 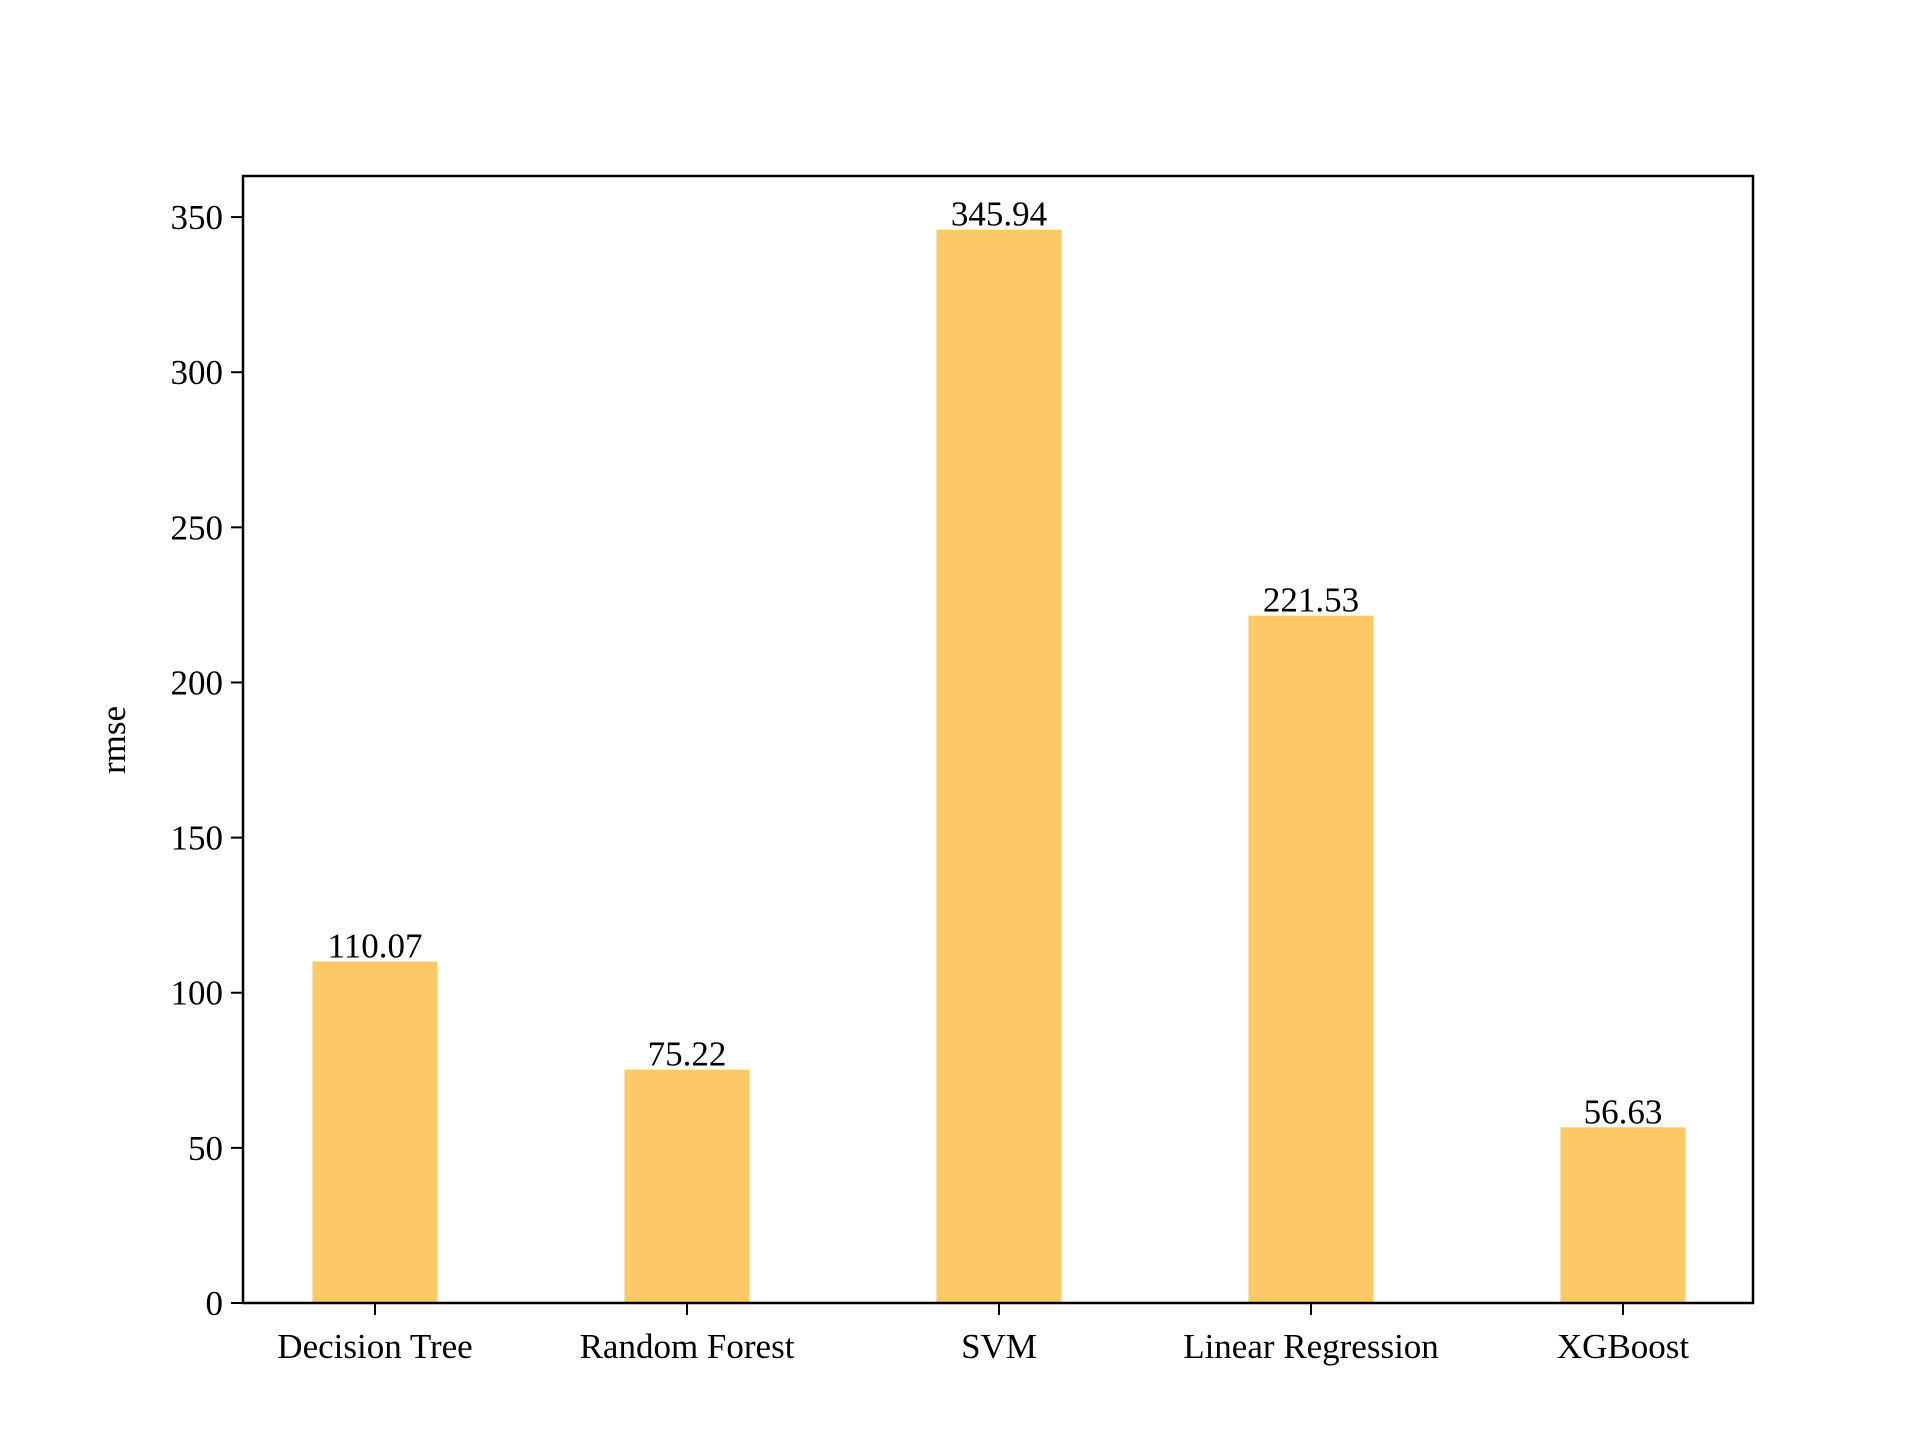 What do you see at coordinates (1623, 1346) in the screenshot?
I see `x-tick-label: XGBoost` at bounding box center [1623, 1346].